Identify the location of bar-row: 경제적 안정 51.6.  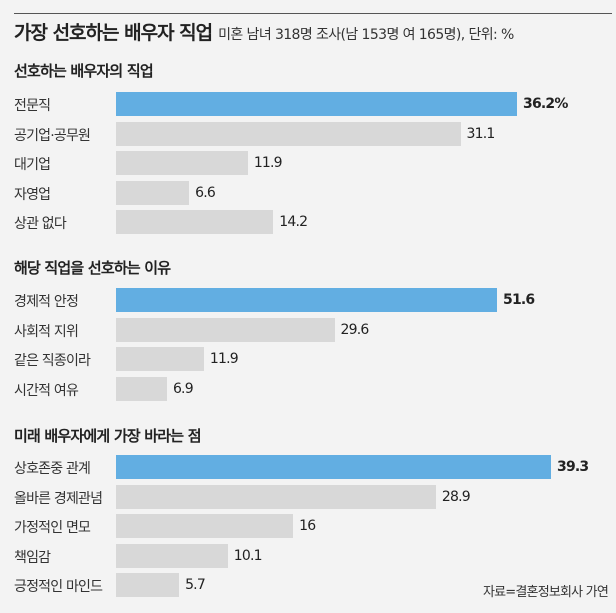
(308, 300).